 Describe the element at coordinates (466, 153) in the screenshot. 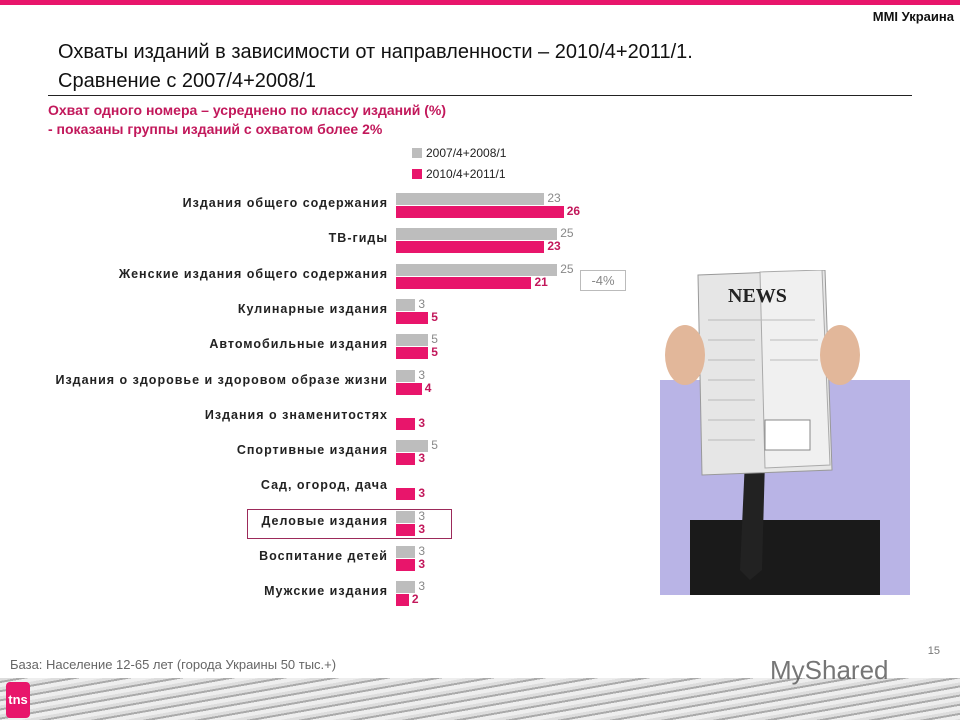

I see `legend-label: 2007/4+2008/1` at that location.